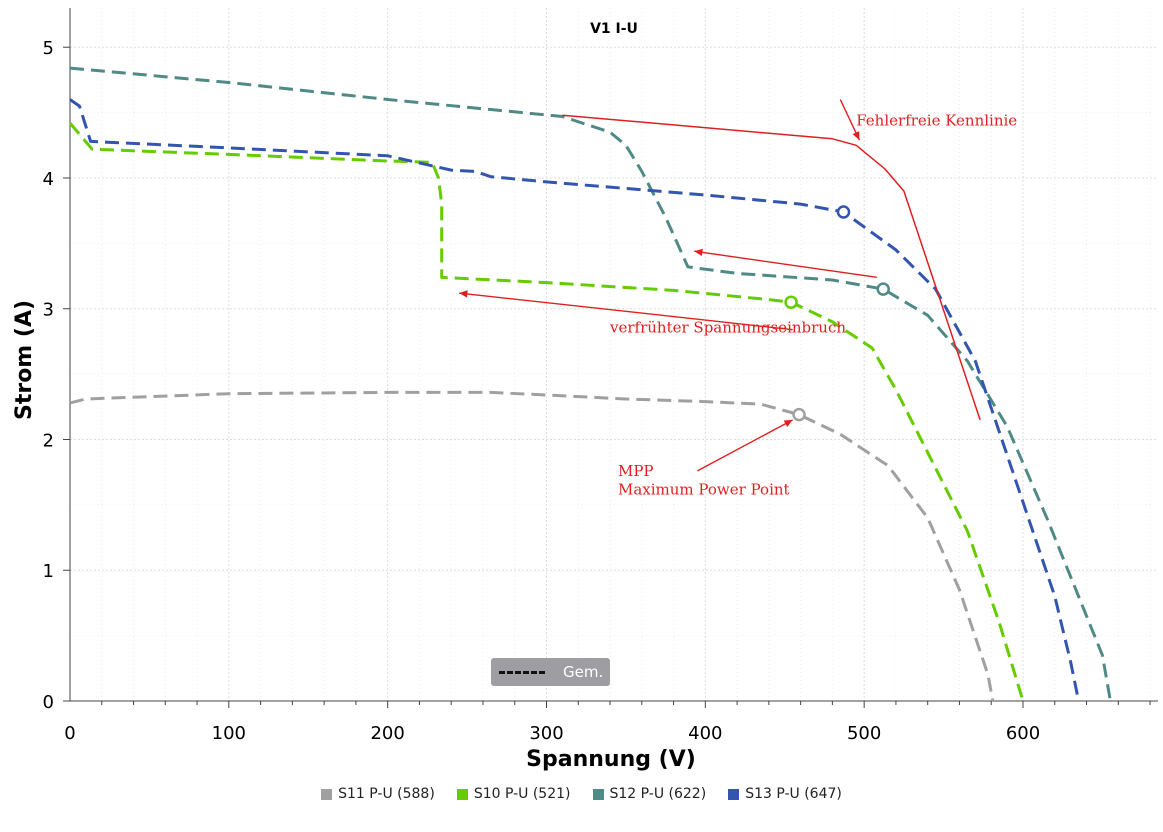 Image resolution: width=1163 pixels, height=832 pixels. I want to click on x-tick-label: 200, so click(387, 733).